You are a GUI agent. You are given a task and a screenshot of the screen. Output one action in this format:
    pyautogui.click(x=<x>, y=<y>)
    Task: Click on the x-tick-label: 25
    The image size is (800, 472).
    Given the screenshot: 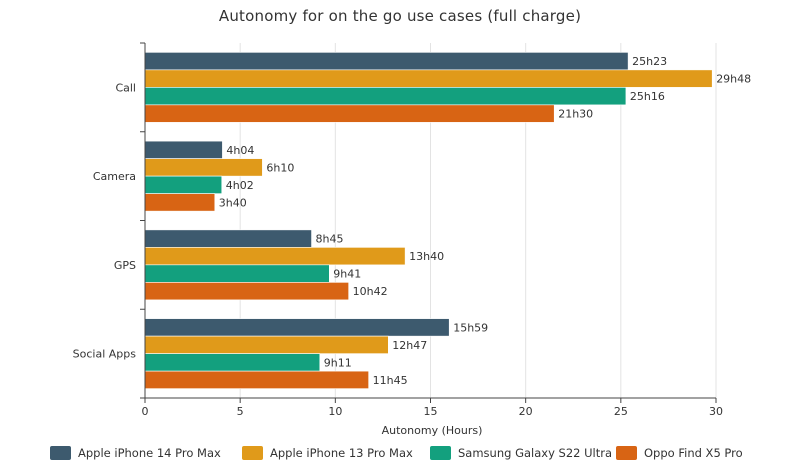 What is the action you would take?
    pyautogui.click(x=621, y=411)
    